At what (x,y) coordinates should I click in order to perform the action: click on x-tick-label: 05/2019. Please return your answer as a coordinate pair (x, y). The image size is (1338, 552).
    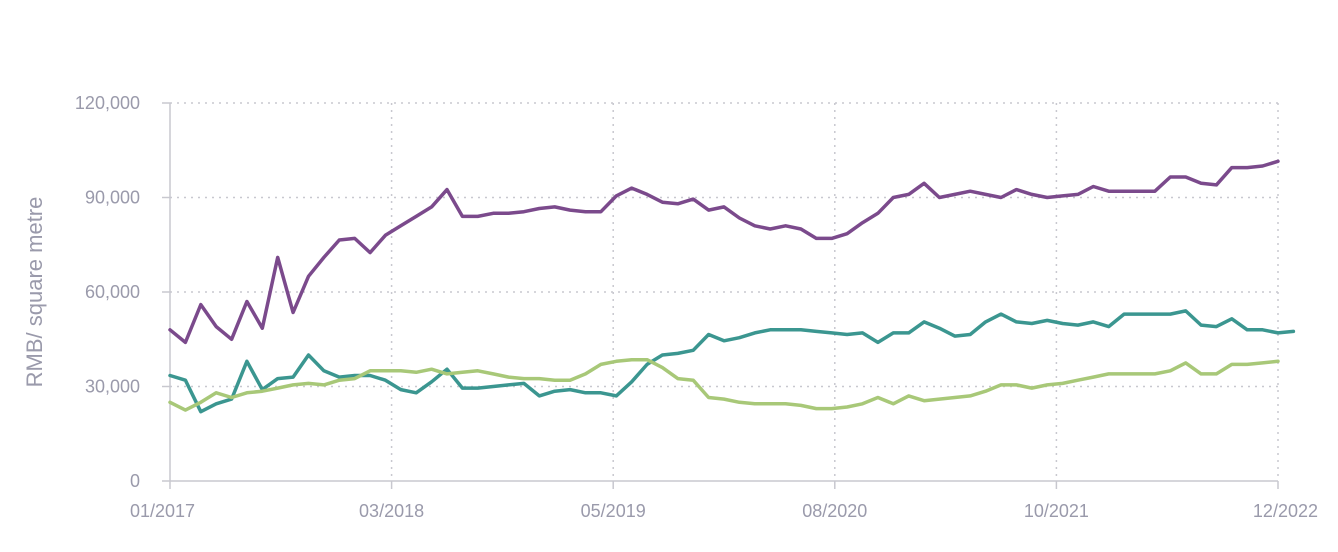
    Looking at the image, I should click on (613, 511).